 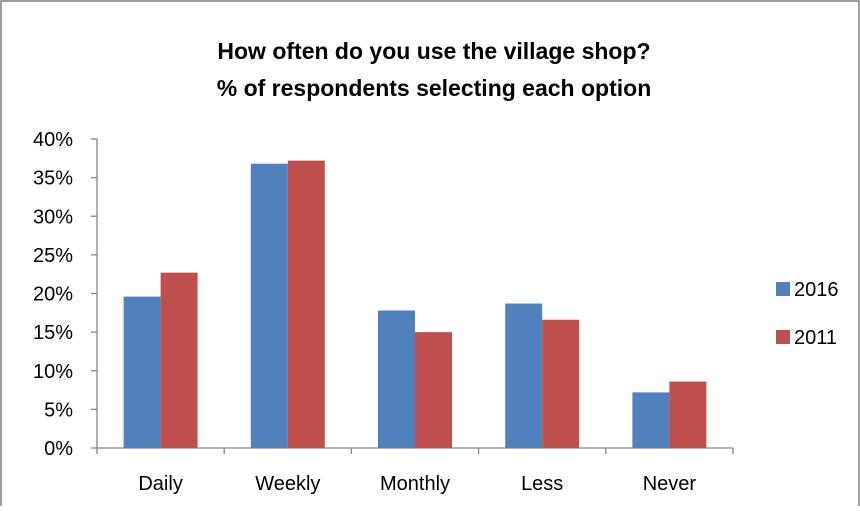 What do you see at coordinates (415, 484) in the screenshot?
I see `x-tick-label: Monthly` at bounding box center [415, 484].